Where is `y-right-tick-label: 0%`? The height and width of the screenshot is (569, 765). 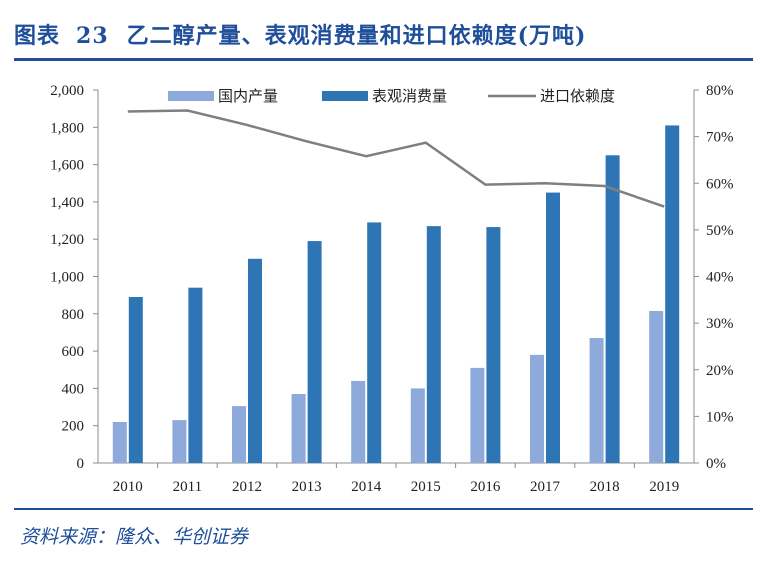
y-right-tick-label: 0% is located at coordinates (716, 464).